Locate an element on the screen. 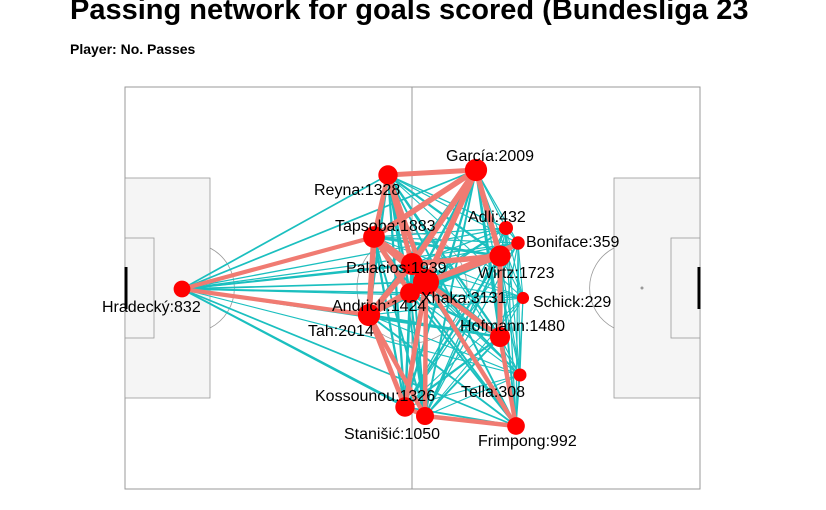  player-label: Xhaka:3131 is located at coordinates (464, 298).